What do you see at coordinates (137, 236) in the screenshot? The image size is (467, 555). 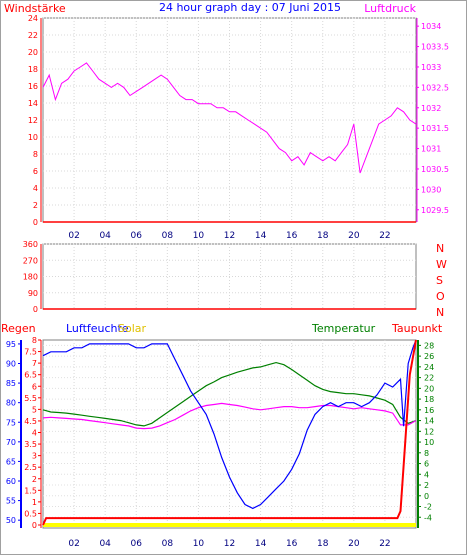 I see `x-tick-label: 06` at bounding box center [137, 236].